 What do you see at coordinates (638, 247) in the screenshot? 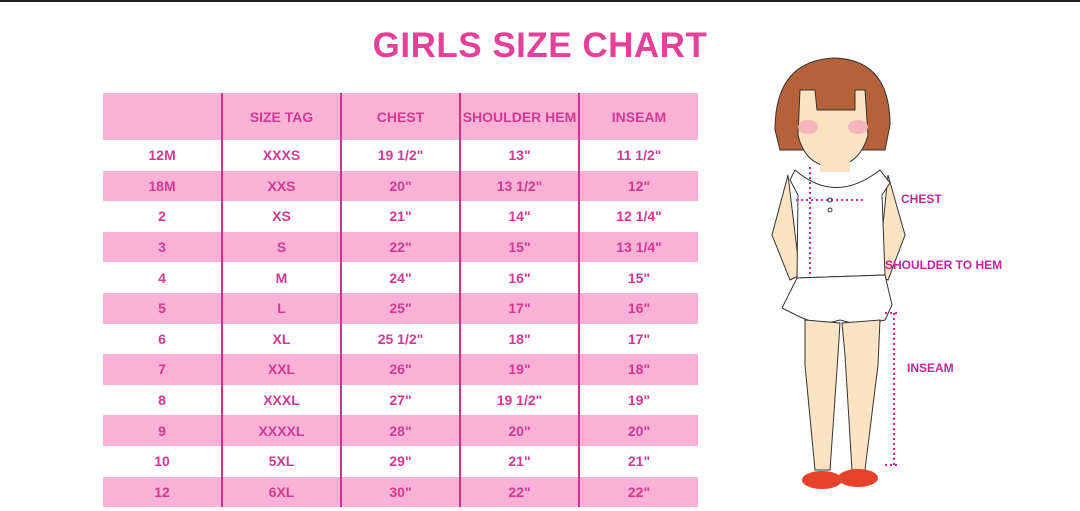
I see `table-cell: 13 1/4"` at bounding box center [638, 247].